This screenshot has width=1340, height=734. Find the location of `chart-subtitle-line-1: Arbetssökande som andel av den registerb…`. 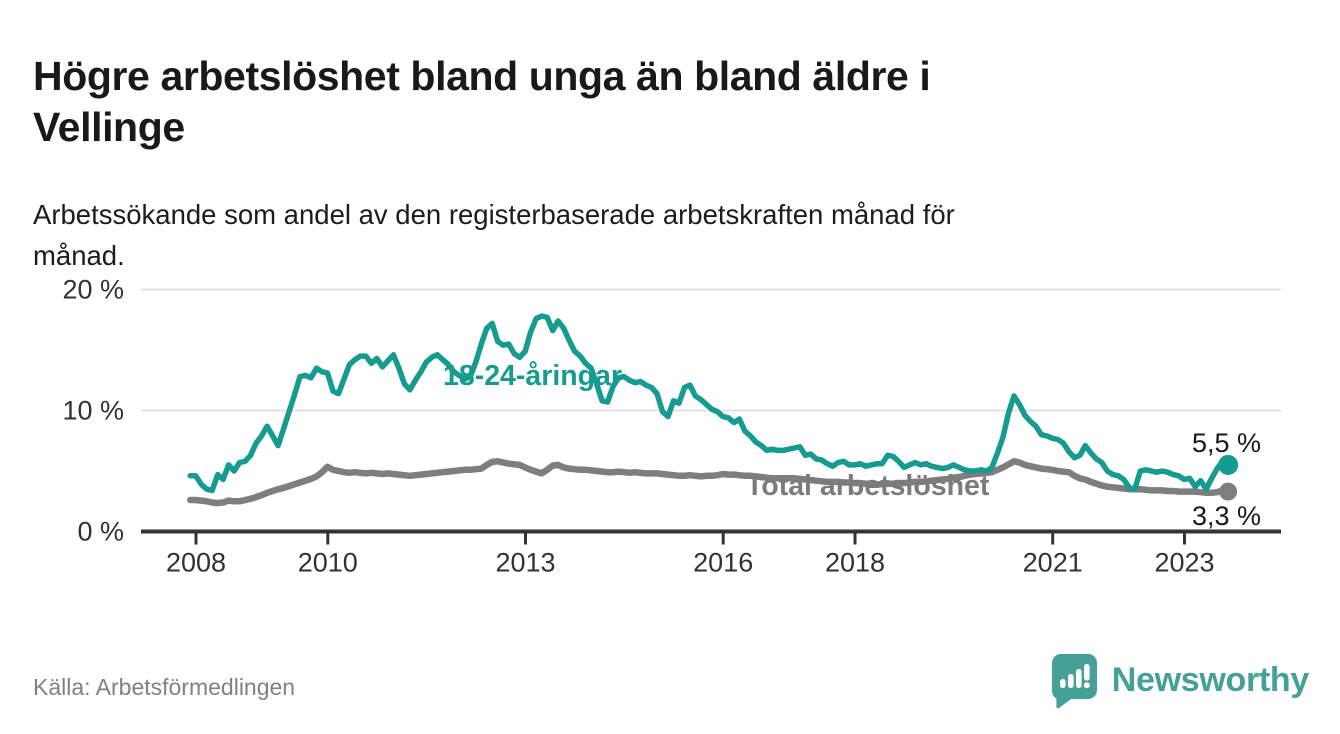

chart-subtitle-line-1: Arbetssökande som andel av den registerb… is located at coordinates (494, 214).